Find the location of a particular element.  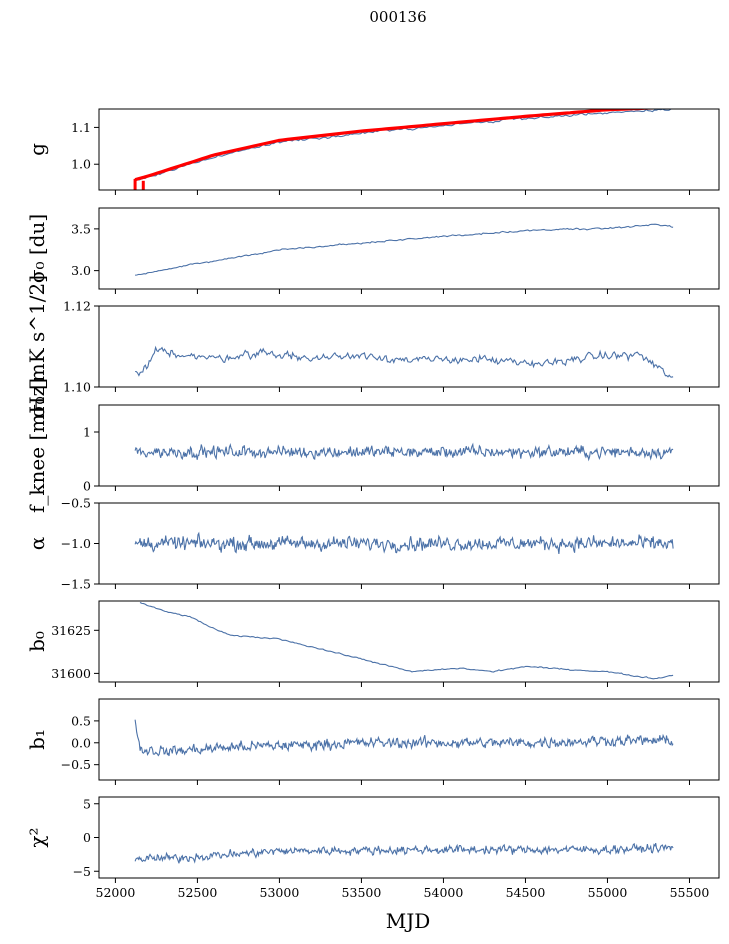

y-tick-label: 1.10 is located at coordinates (77, 387).